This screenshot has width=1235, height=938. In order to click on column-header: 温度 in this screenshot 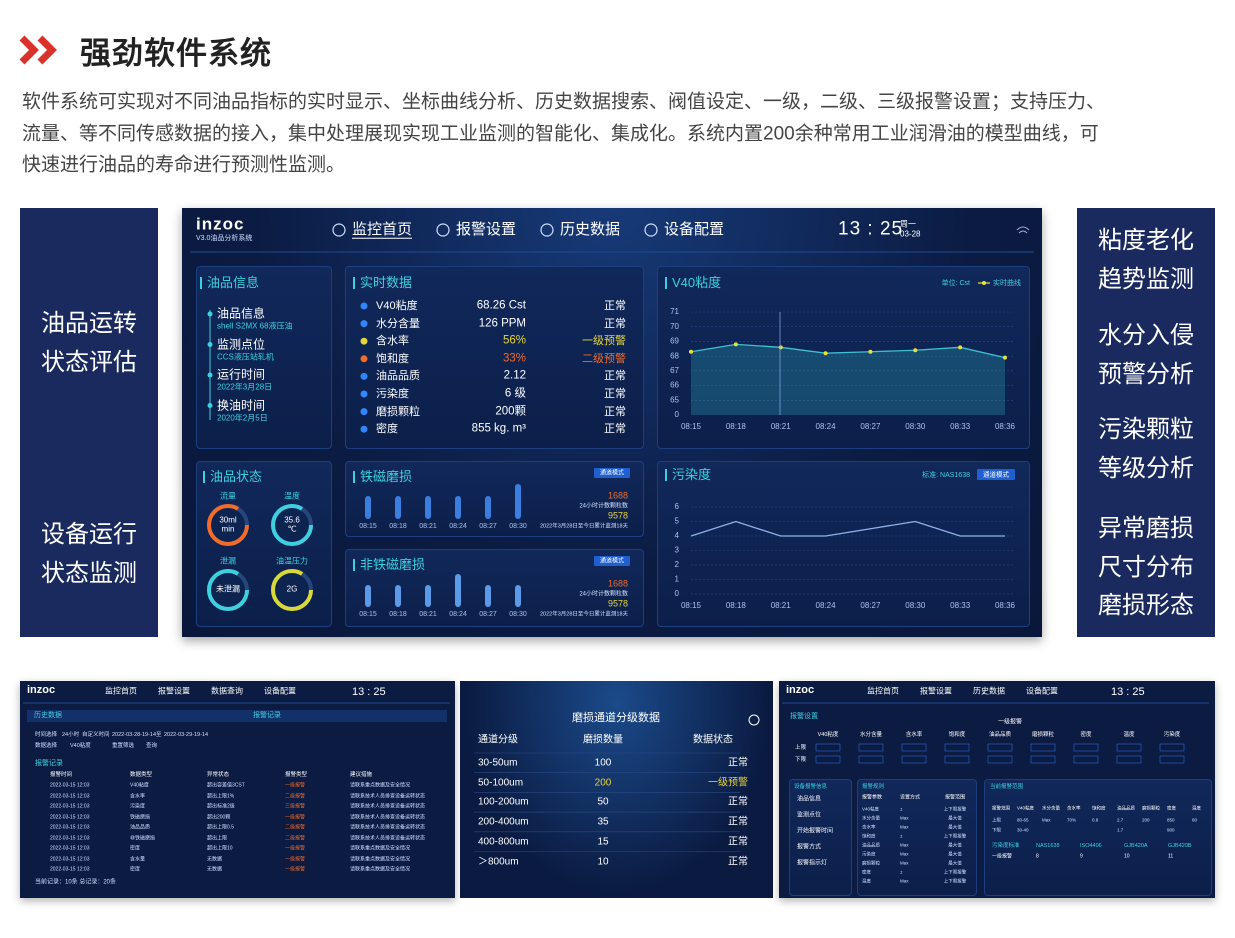, I will do `click(1129, 734)`.